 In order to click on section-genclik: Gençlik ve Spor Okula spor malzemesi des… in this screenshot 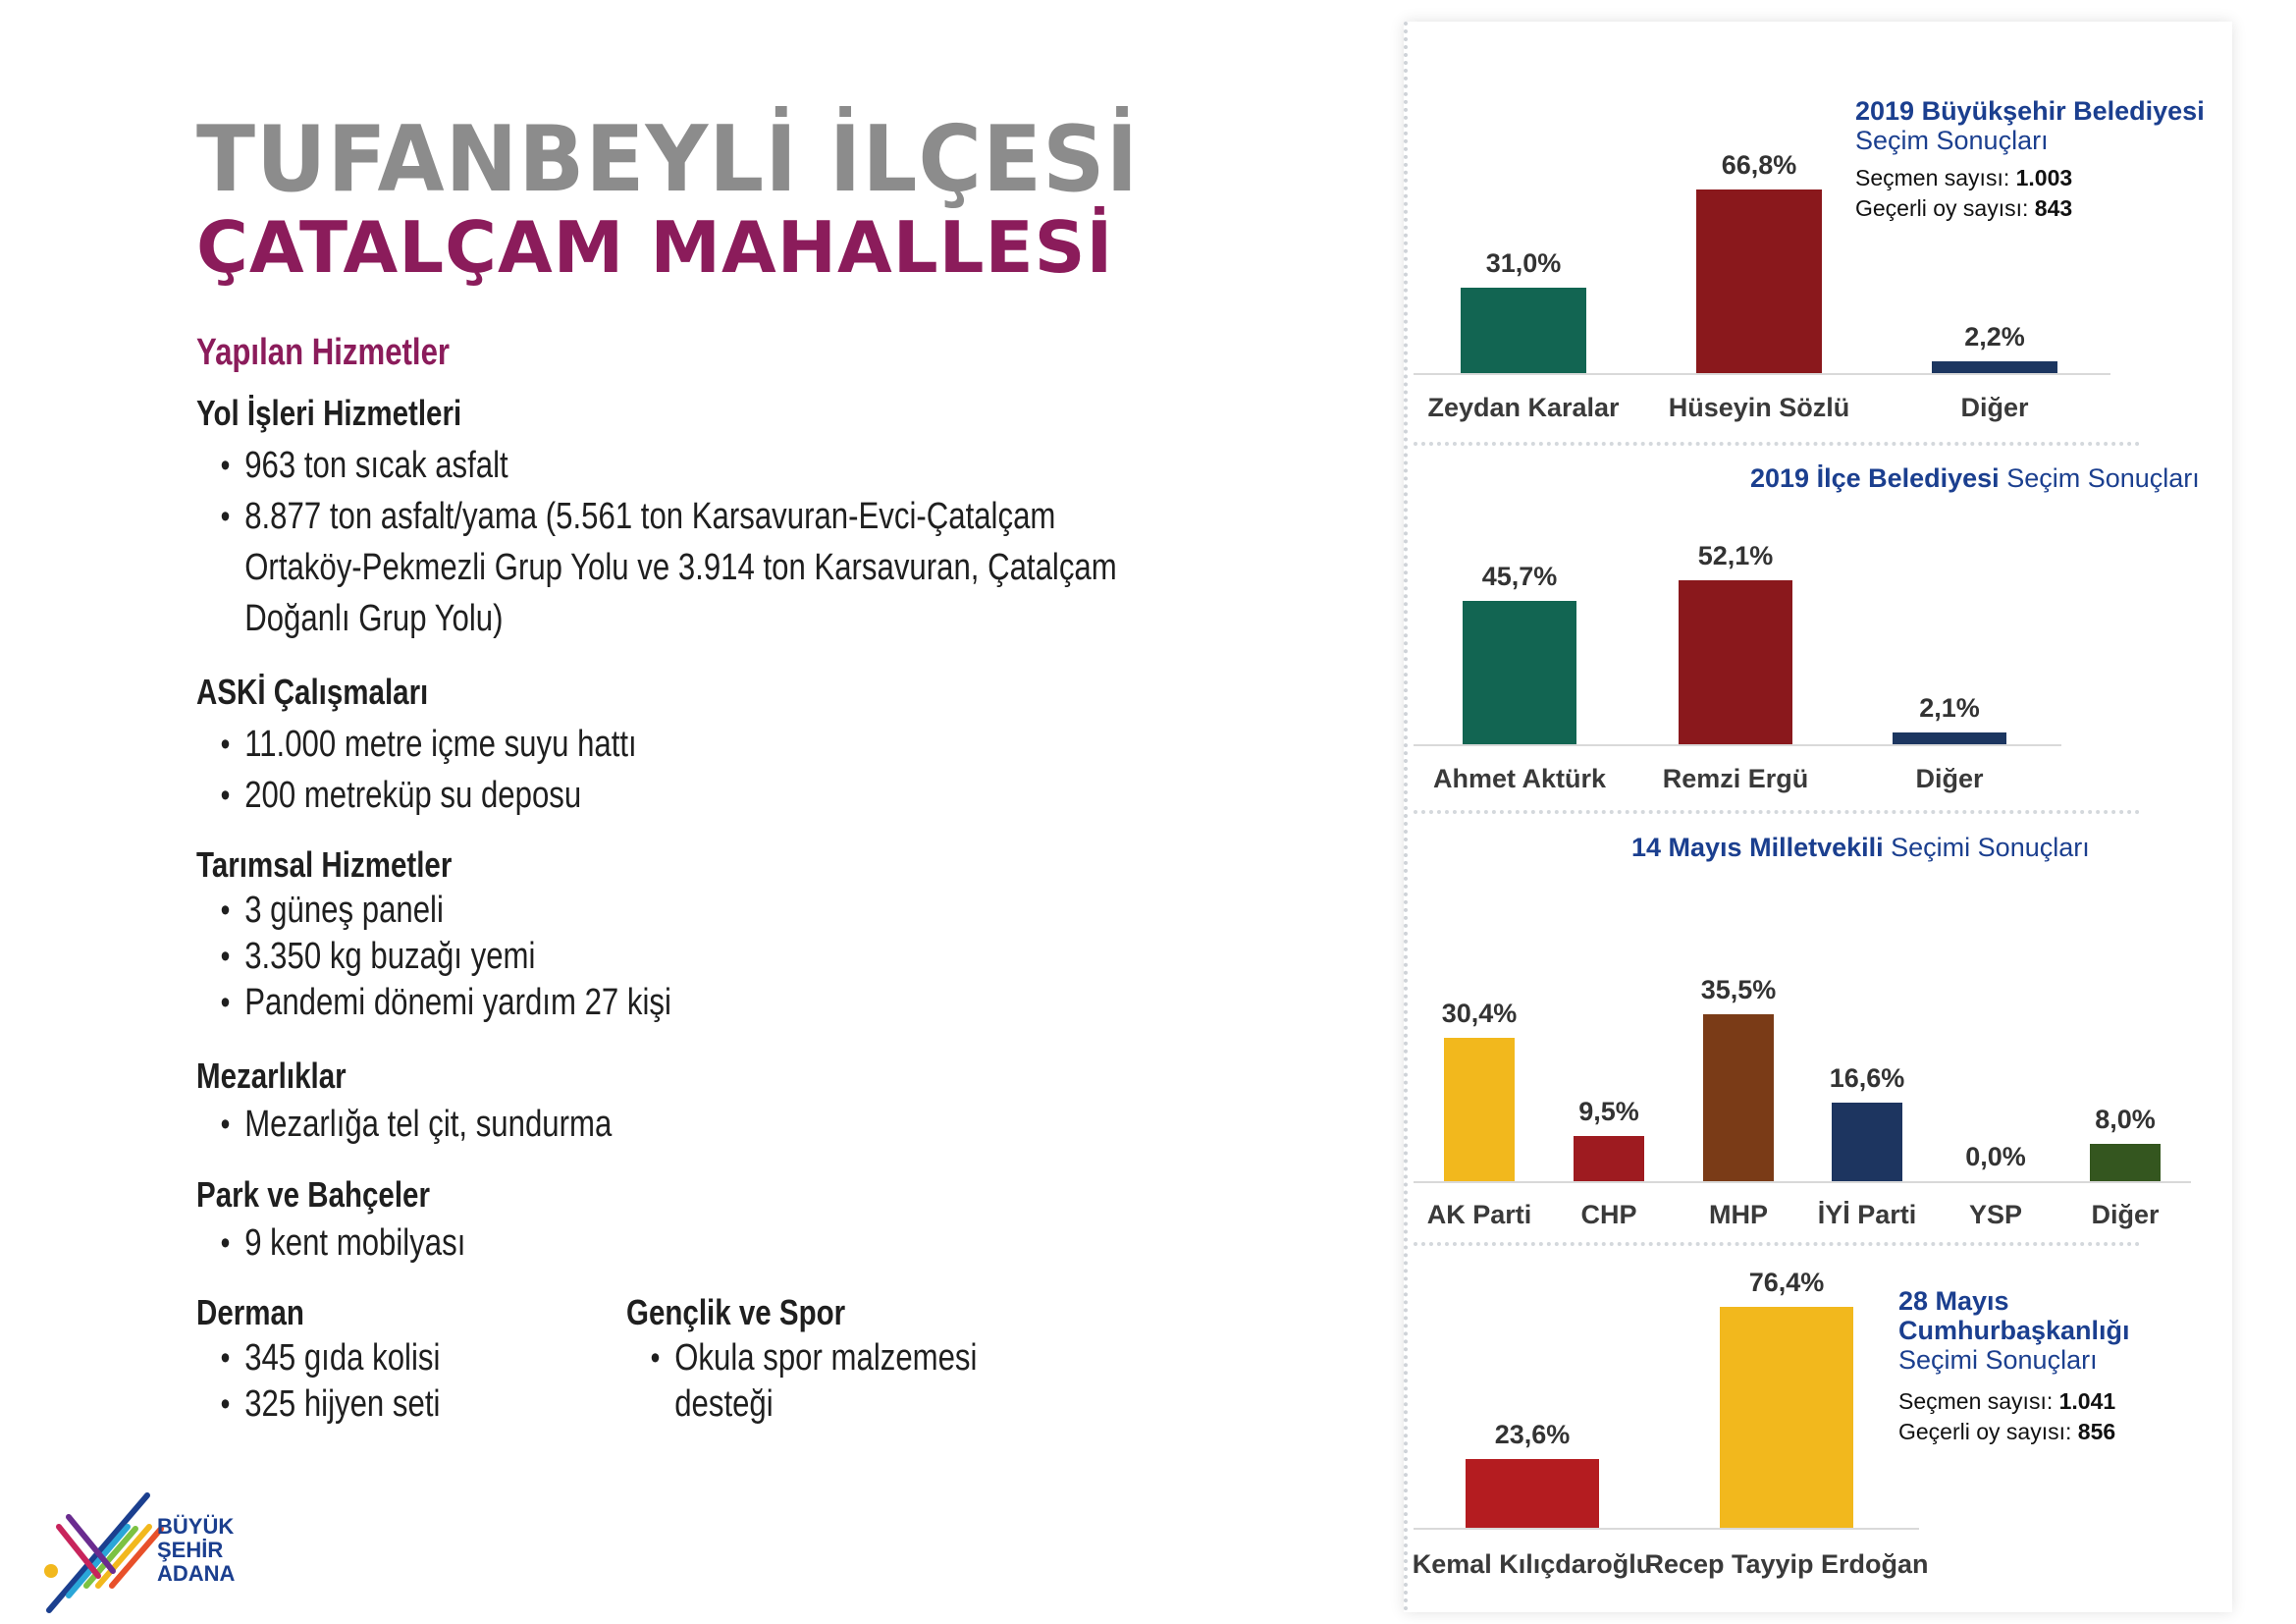, I will do `click(840, 1360)`.